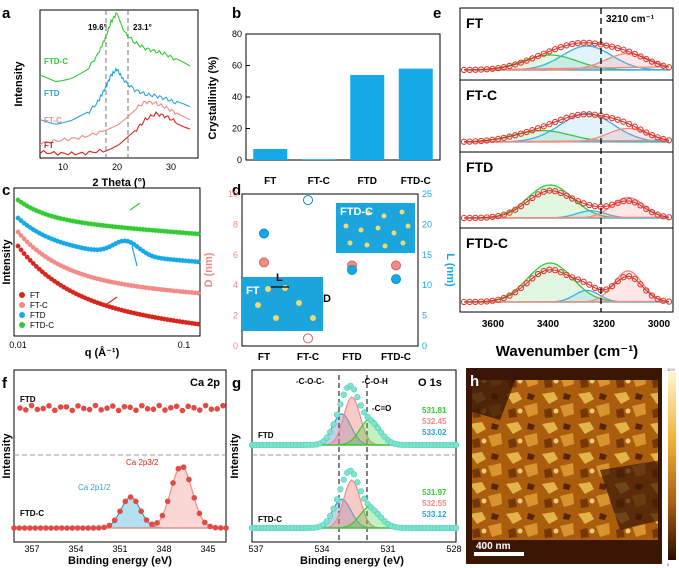 This screenshot has width=679, height=568. I want to click on panel-f-xtick-354: 354, so click(75, 549).